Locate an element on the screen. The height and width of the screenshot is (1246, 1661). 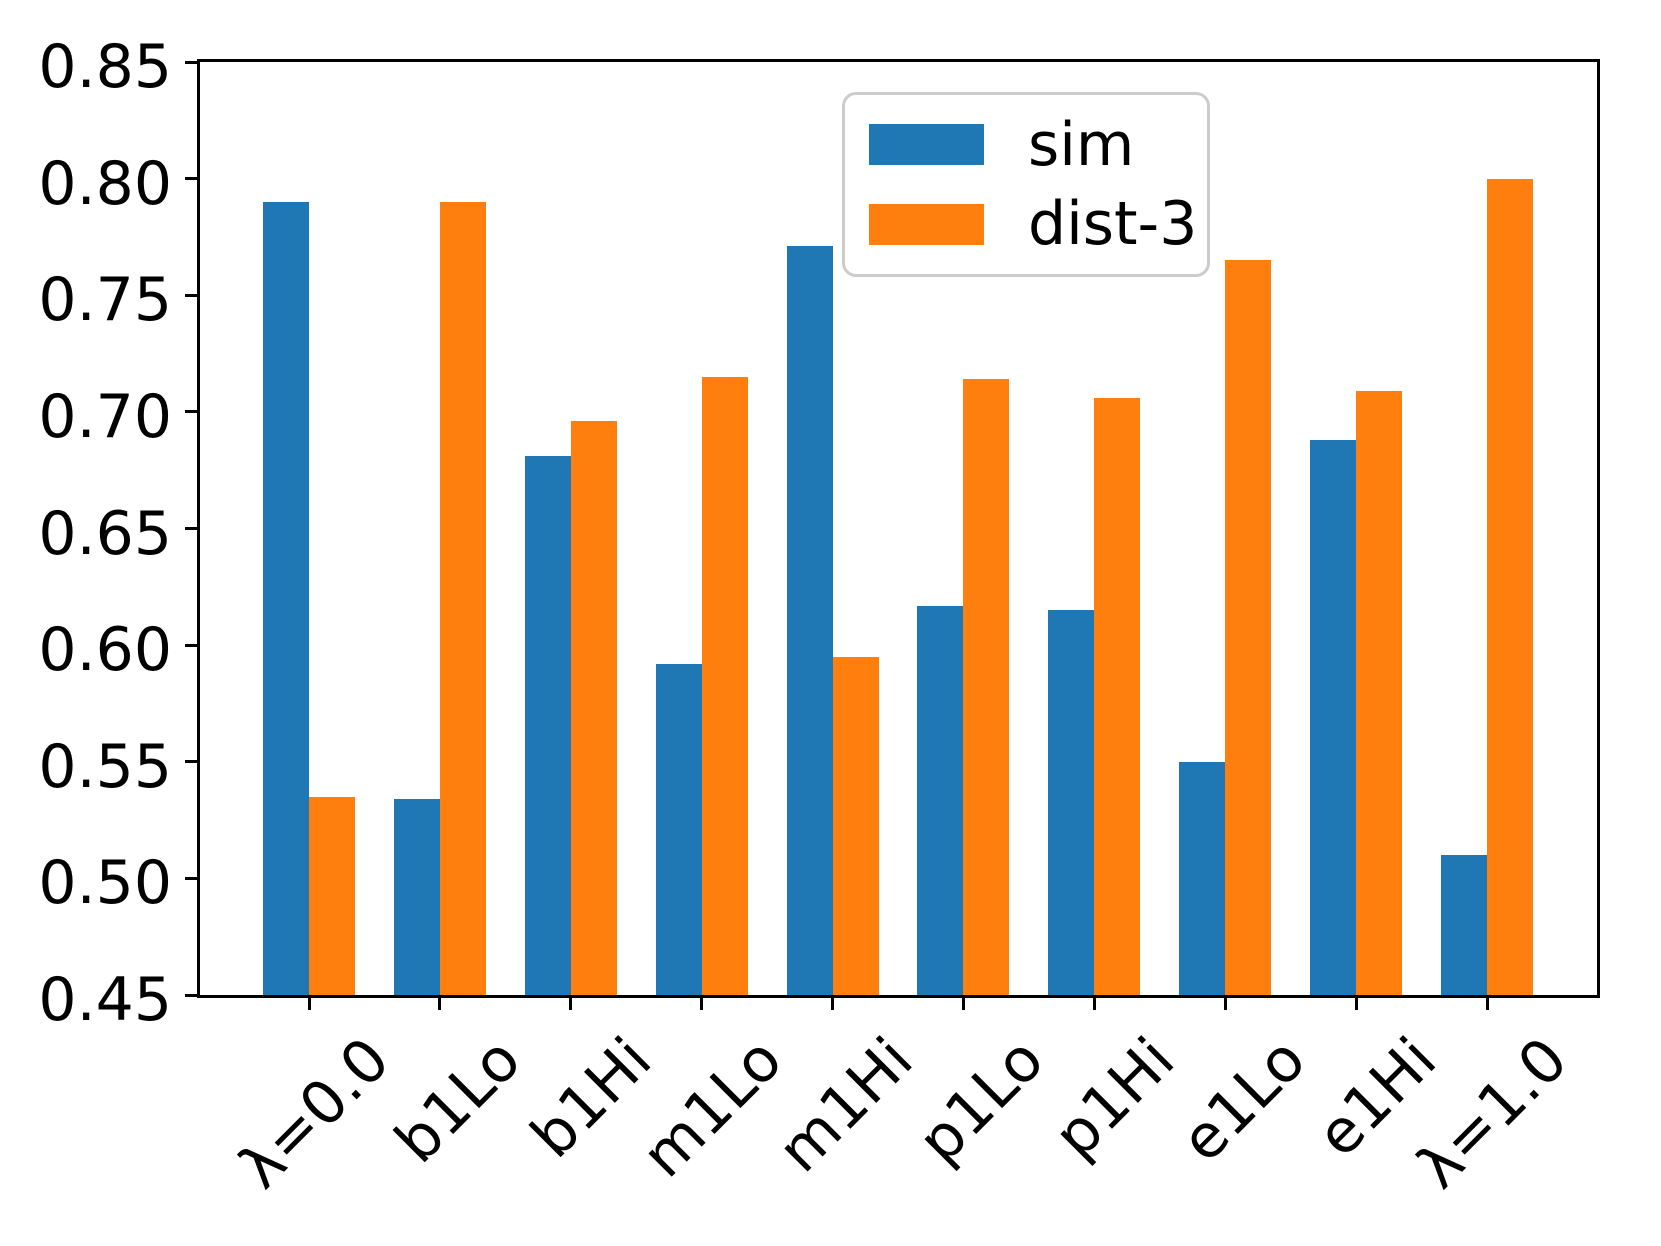
bar-sim-m1Hi is located at coordinates (809, 620).